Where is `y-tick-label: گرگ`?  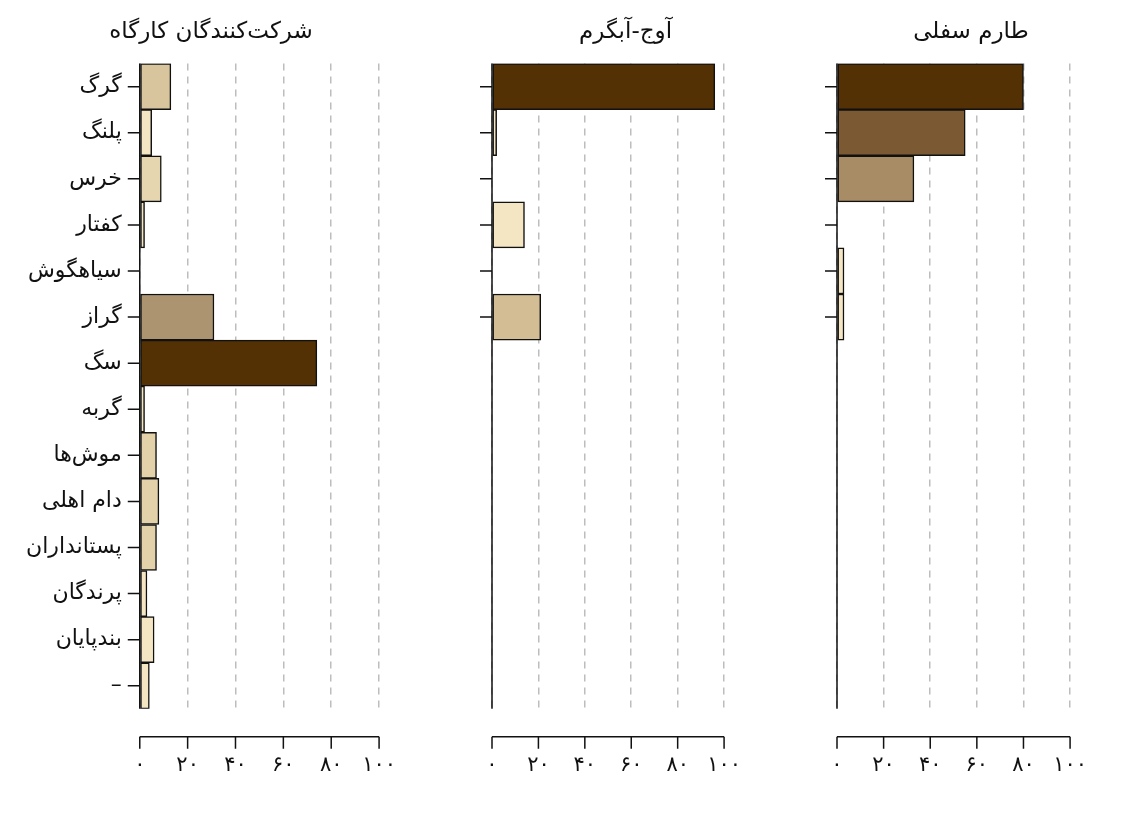
y-tick-label: گرگ is located at coordinates (101, 85).